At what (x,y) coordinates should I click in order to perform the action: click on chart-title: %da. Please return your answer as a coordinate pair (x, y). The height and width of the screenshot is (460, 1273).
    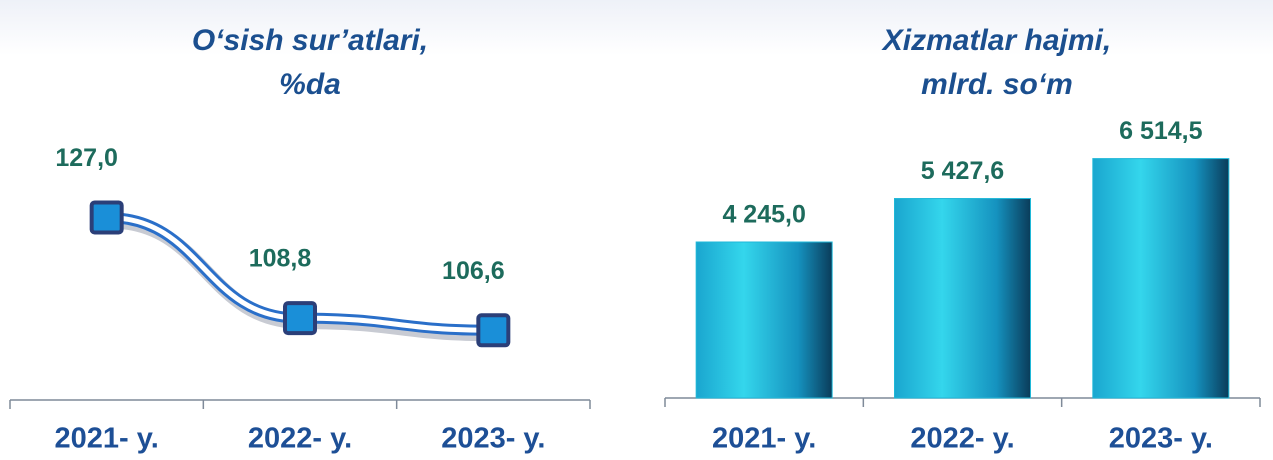
    Looking at the image, I should click on (310, 84).